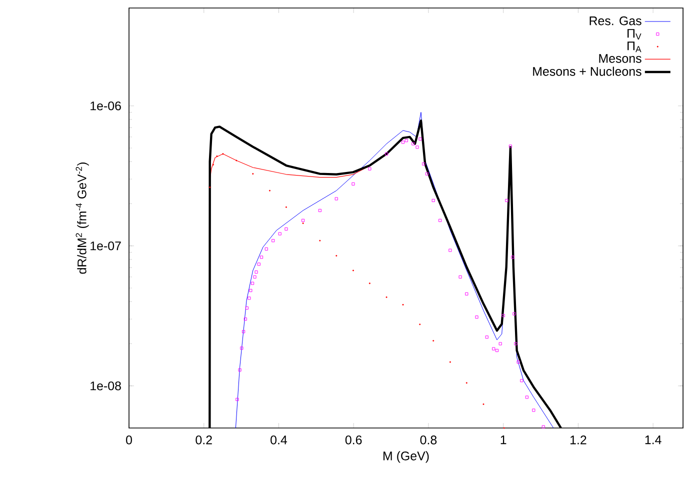  I want to click on y-tick-label: 1e-08, so click(105, 385).